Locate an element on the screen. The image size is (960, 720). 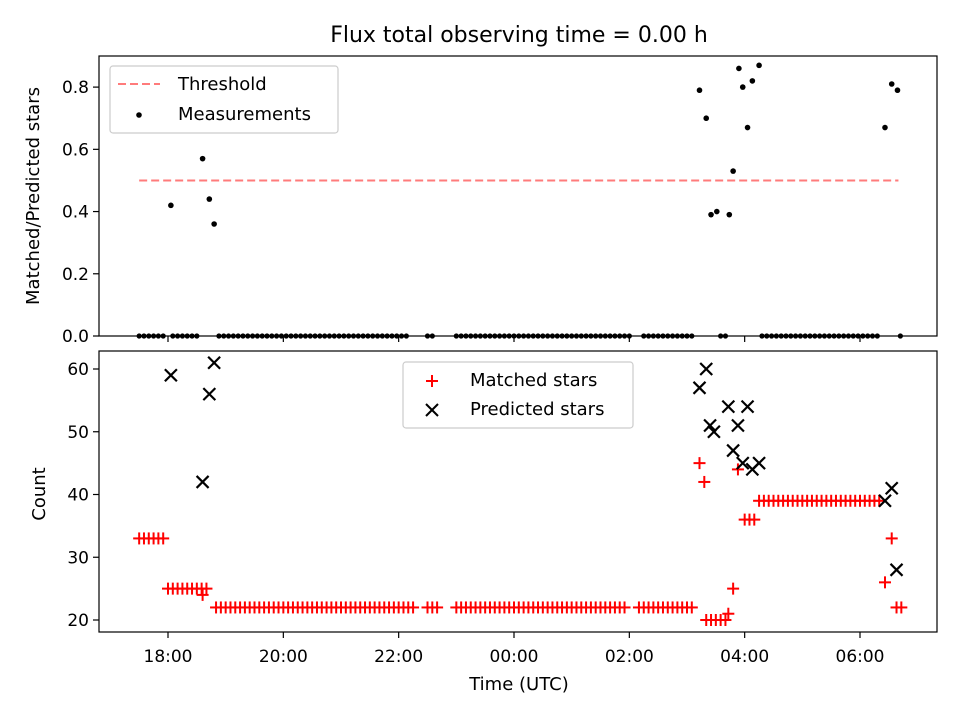
y-tick-label: 60 is located at coordinates (78, 370).